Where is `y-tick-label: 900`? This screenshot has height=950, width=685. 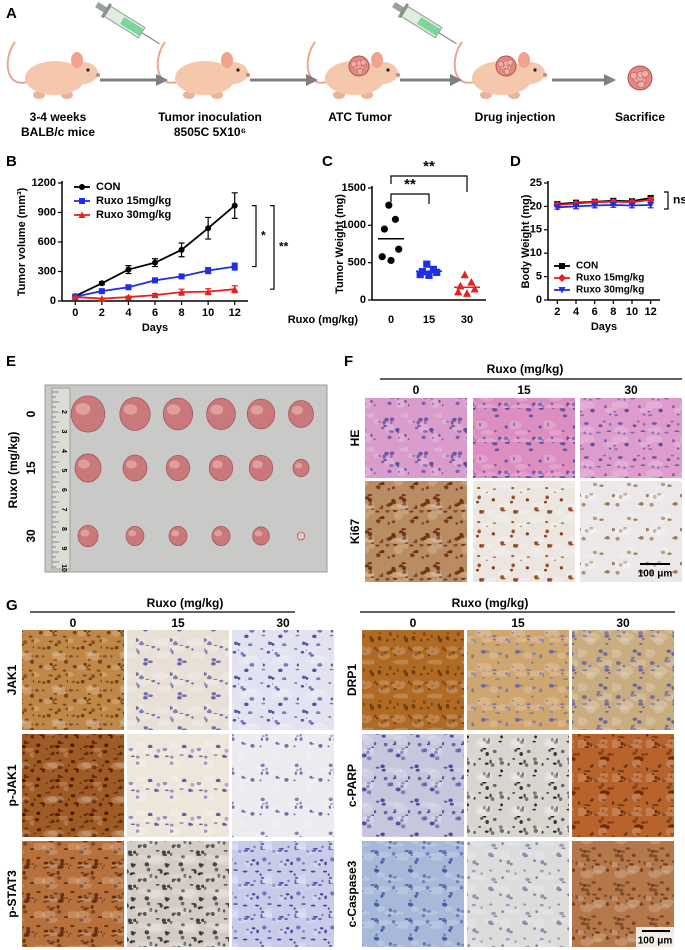
y-tick-label: 900 is located at coordinates (47, 212).